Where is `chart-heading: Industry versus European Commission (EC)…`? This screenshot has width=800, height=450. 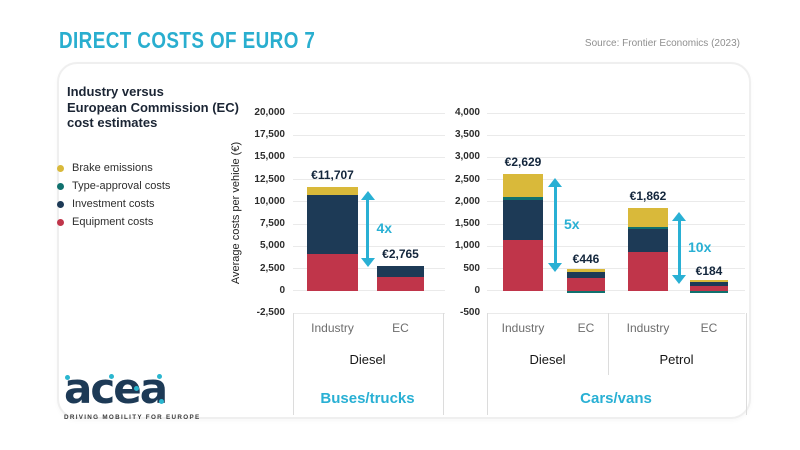
chart-heading: Industry versus European Commission (EC)… is located at coordinates (153, 107).